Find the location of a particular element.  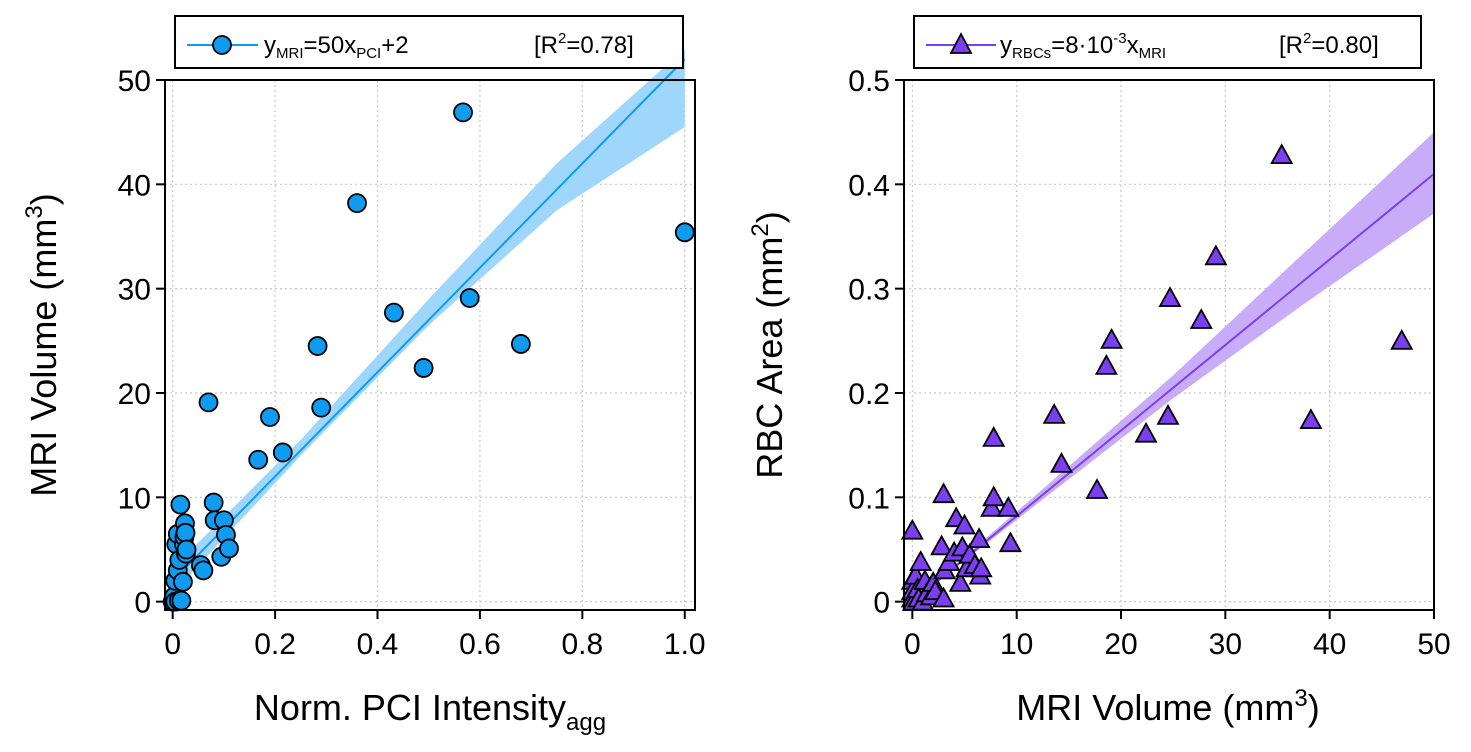

left-x-tick-label-0: 0 is located at coordinates (172, 644).